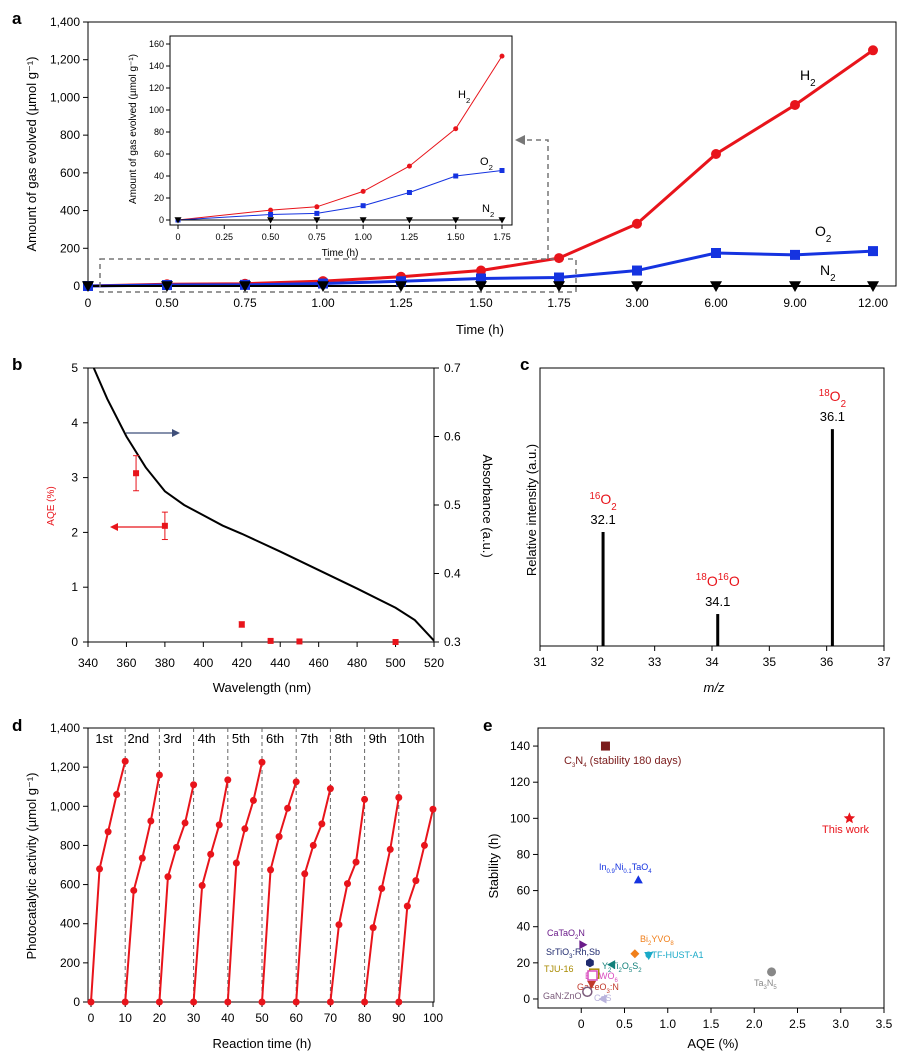  Describe the element at coordinates (520, 782) in the screenshot. I see `e-ytick-label: 120` at that location.